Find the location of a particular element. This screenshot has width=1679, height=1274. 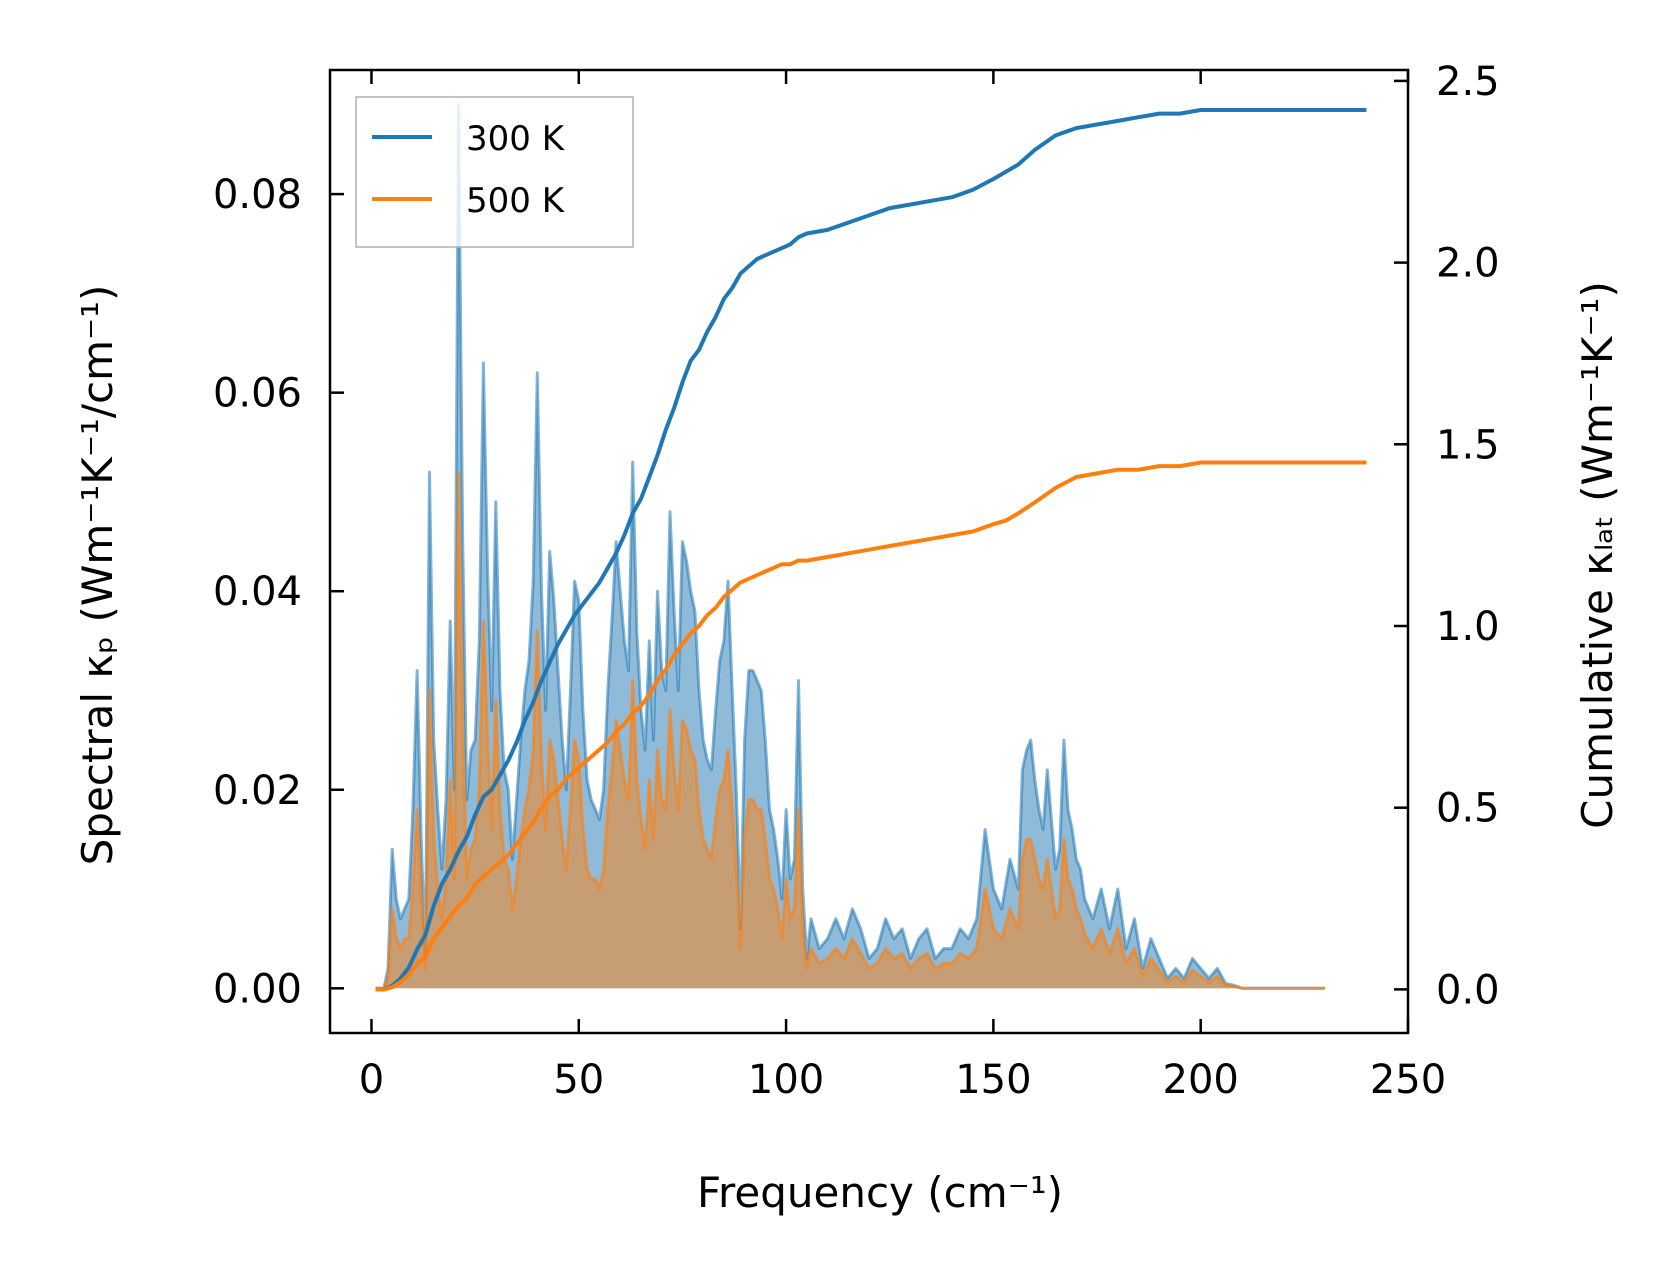

y-tick-label-right: 0.0 is located at coordinates (1468, 990).